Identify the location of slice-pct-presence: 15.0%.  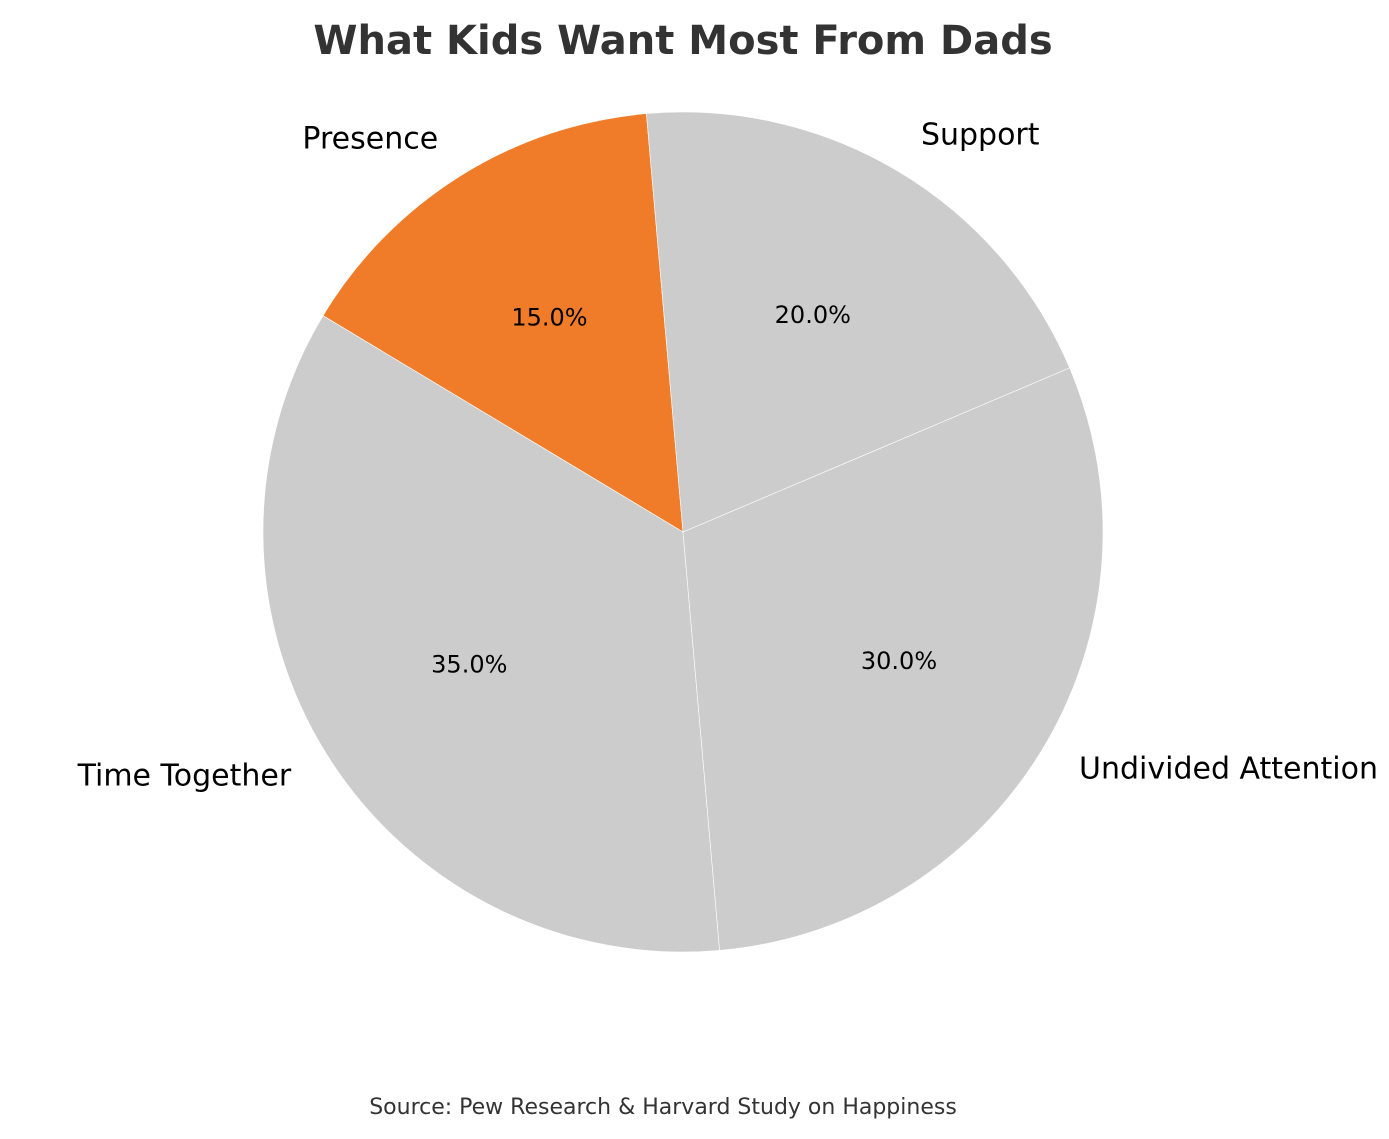
(549, 317).